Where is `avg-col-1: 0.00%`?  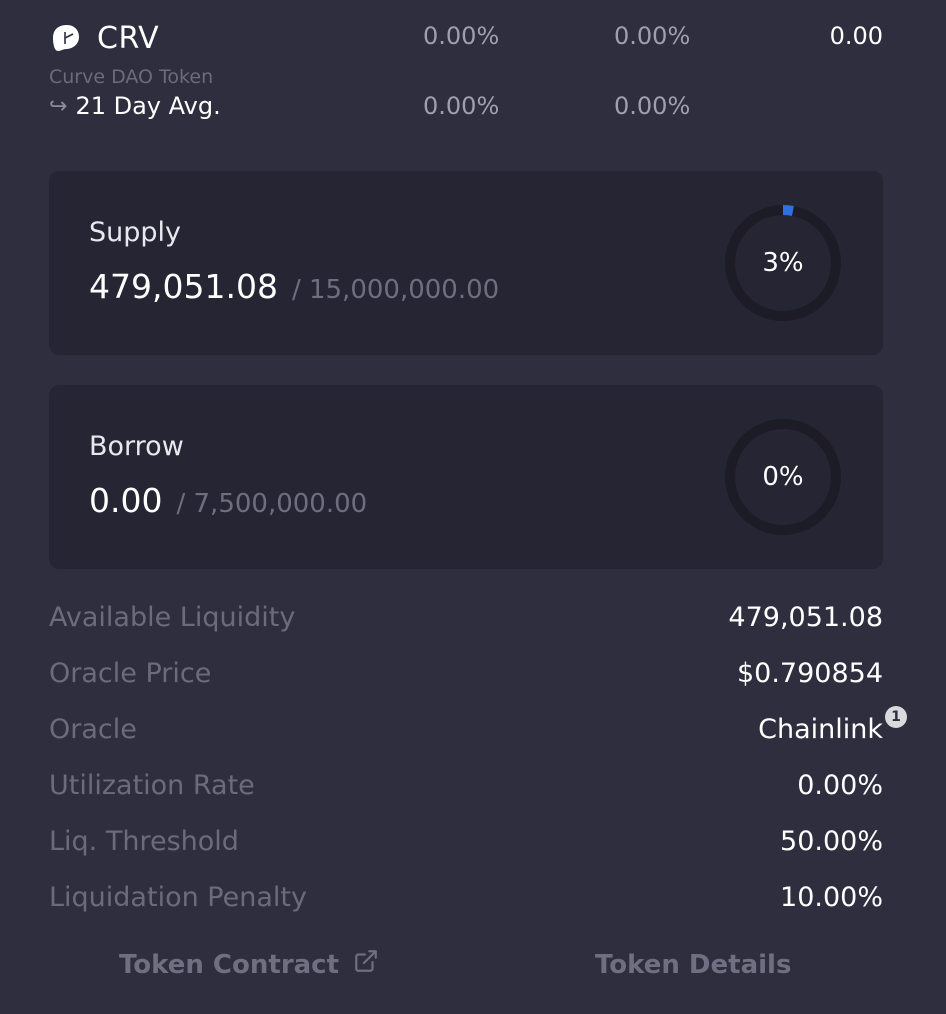
avg-col-1: 0.00% is located at coordinates (461, 106).